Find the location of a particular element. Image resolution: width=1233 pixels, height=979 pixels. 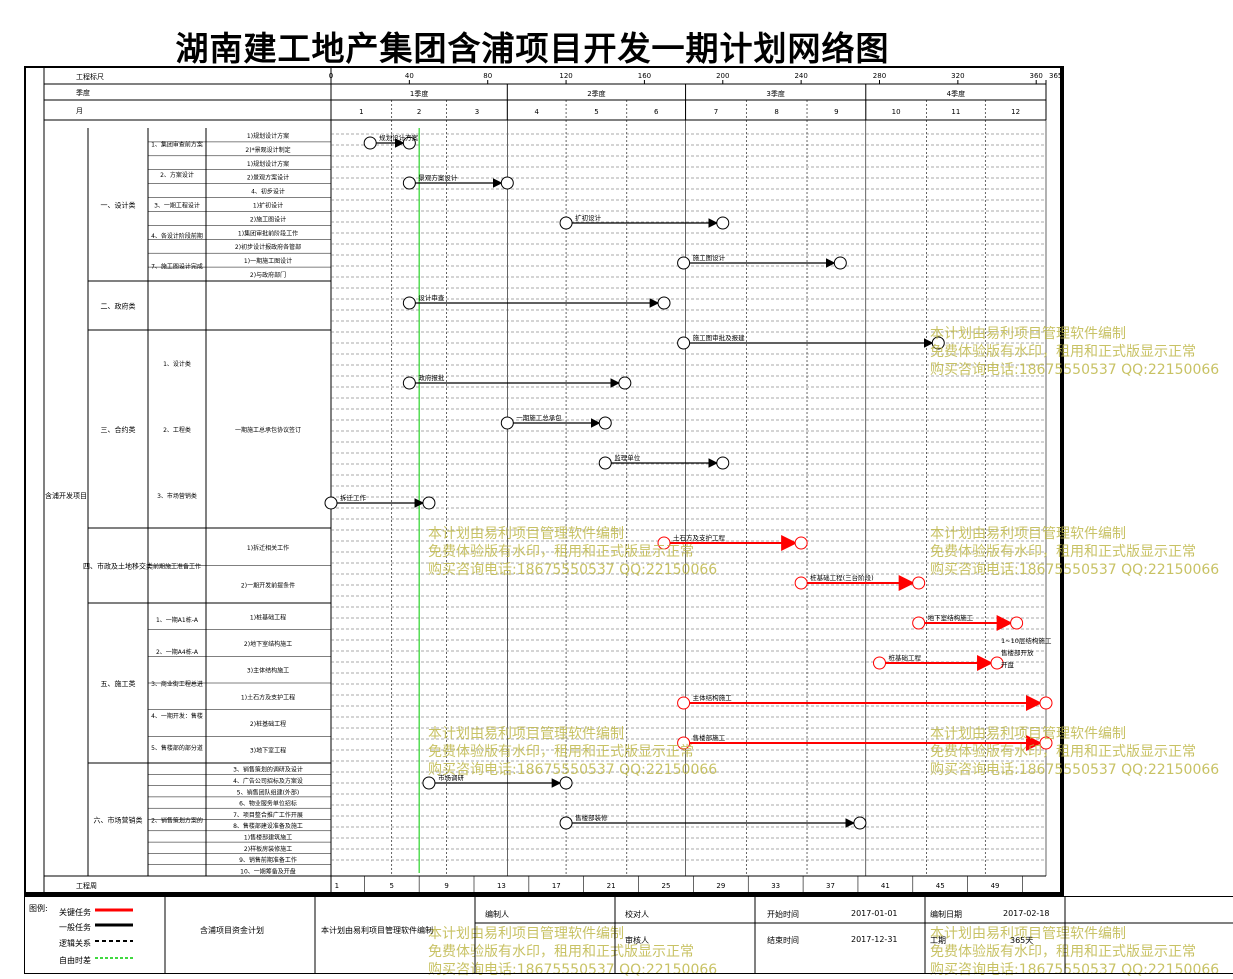

week-label: 33 is located at coordinates (775, 886).